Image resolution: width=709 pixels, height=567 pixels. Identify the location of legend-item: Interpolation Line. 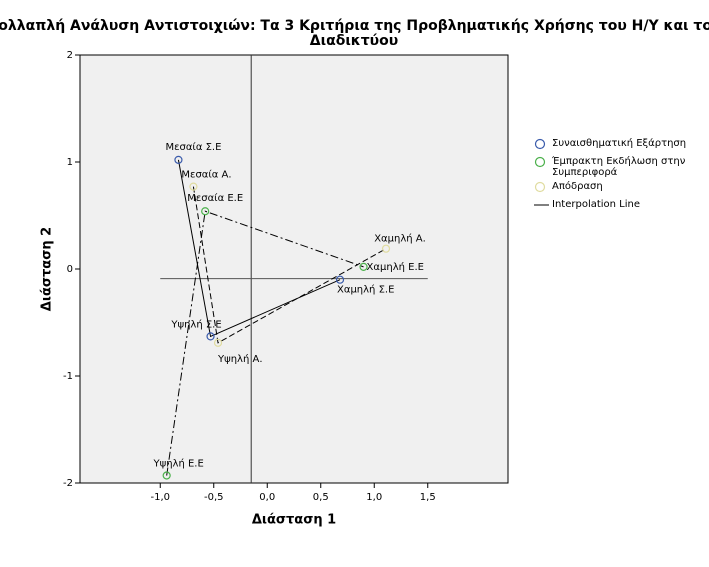
(619, 206).